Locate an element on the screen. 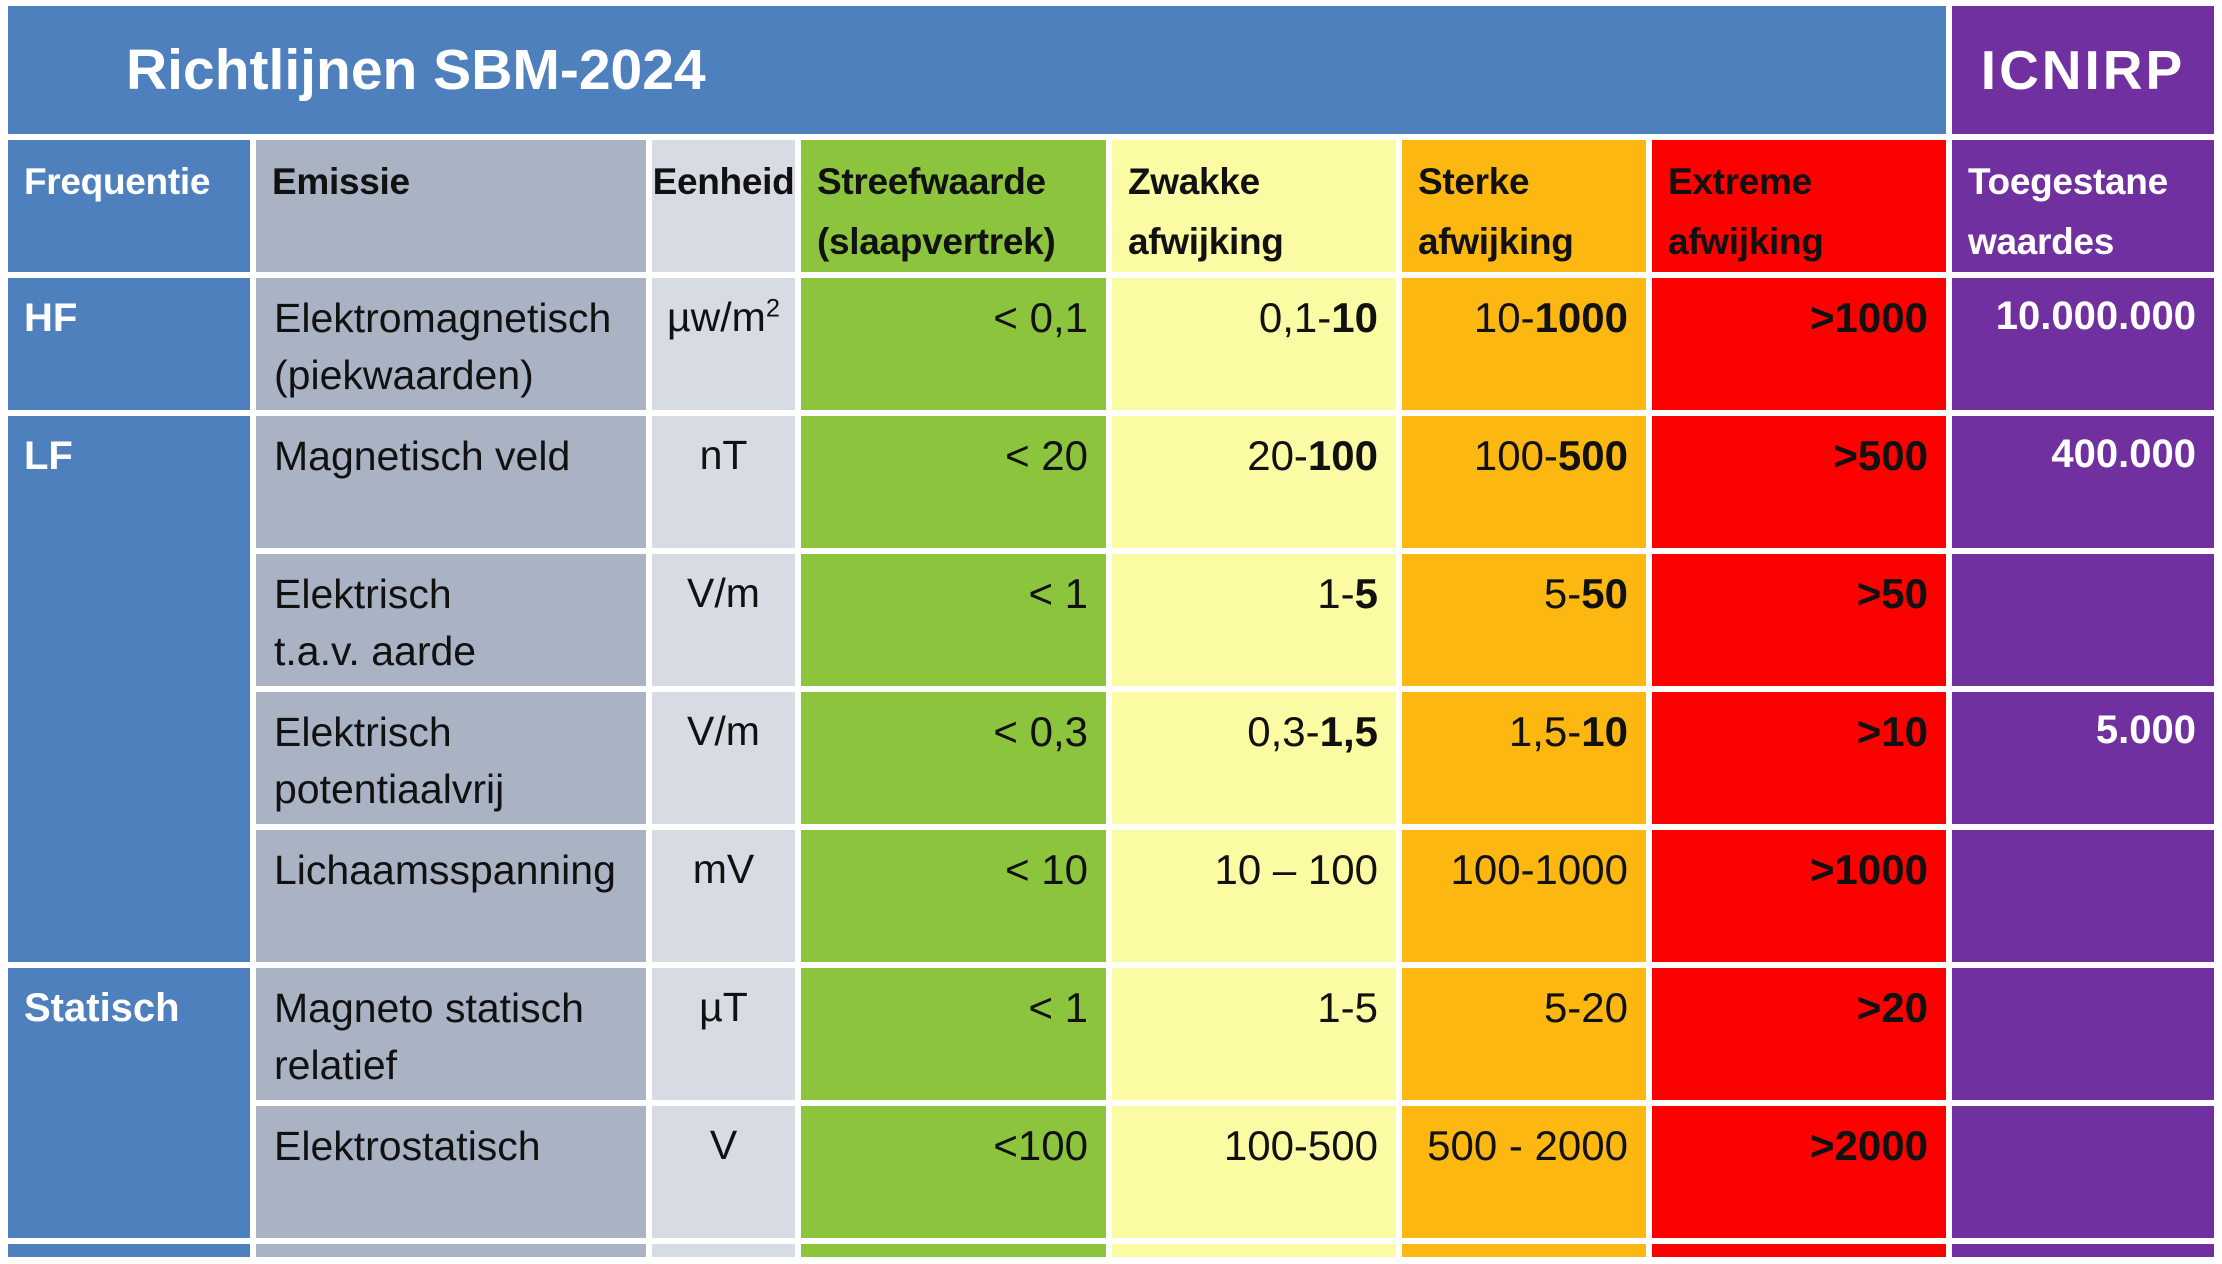 Image resolution: width=2222 pixels, height=1264 pixels. header-emissie-label: Emissie is located at coordinates (341, 181).